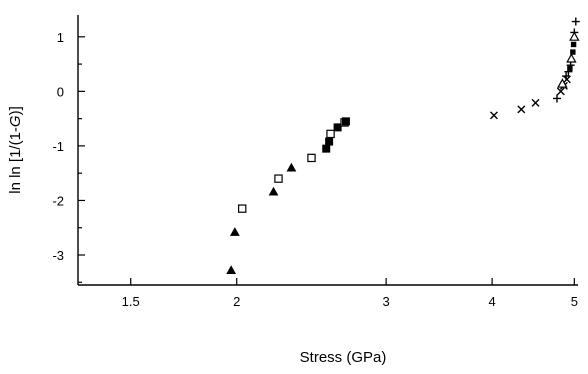 This screenshot has height=374, width=588. What do you see at coordinates (386, 301) in the screenshot?
I see `x-tick-label: 3` at bounding box center [386, 301].